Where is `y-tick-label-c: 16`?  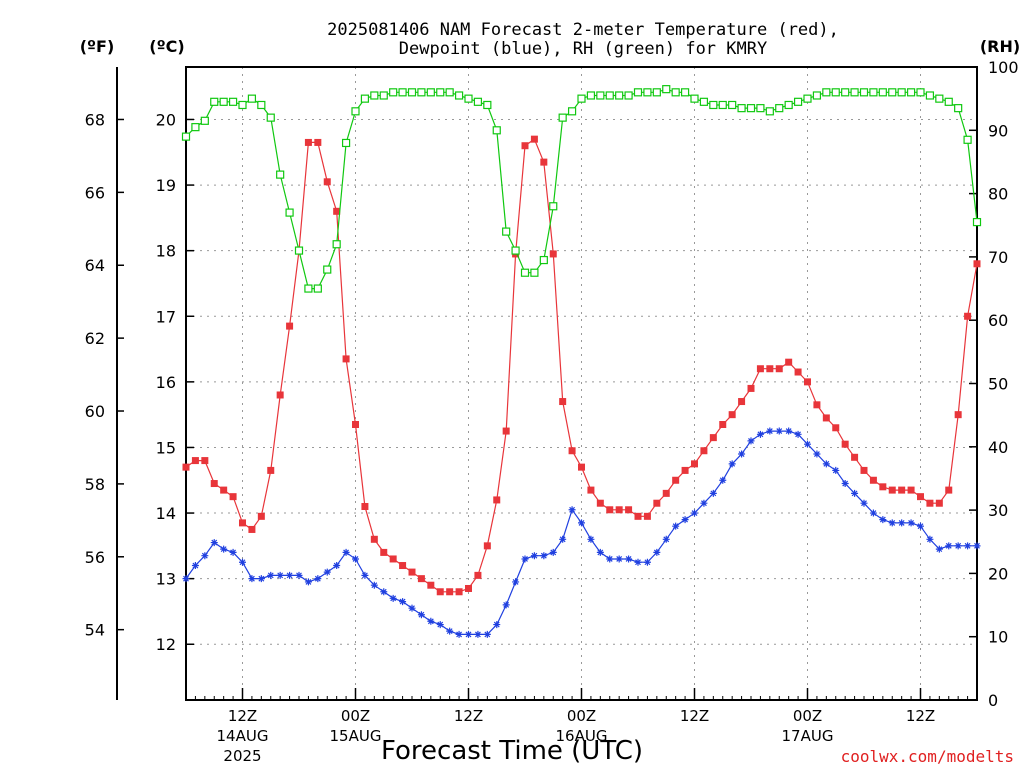
y-tick-label-c: 16 is located at coordinates (166, 382).